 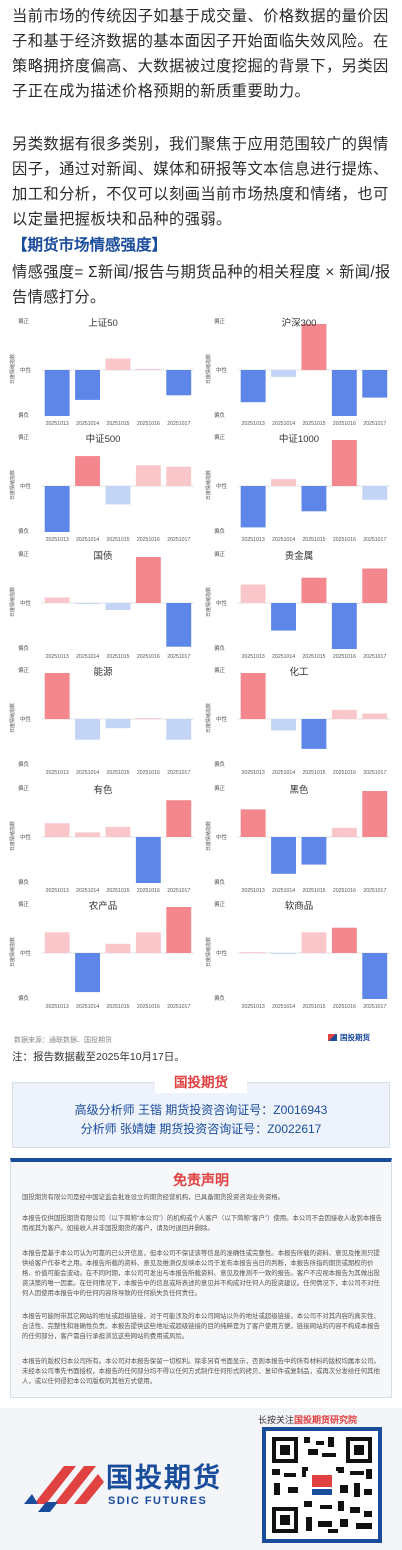 What do you see at coordinates (64, 1489) in the screenshot?
I see `brand-logo-icon` at bounding box center [64, 1489].